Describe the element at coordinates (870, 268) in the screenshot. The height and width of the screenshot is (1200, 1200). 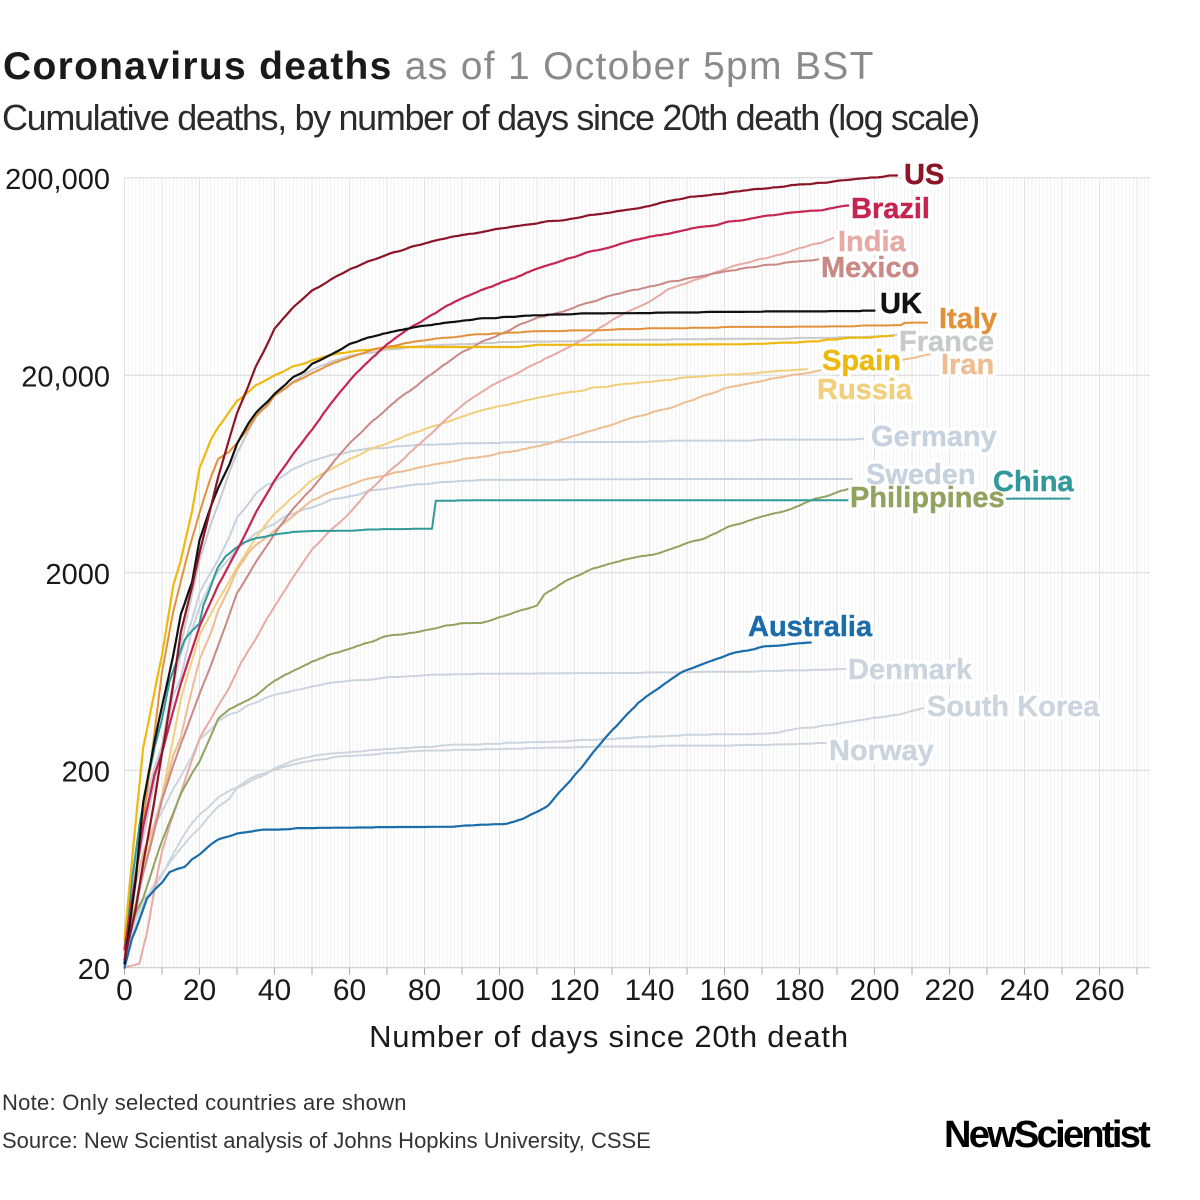
I see `svg-text: Mexico` at that location.